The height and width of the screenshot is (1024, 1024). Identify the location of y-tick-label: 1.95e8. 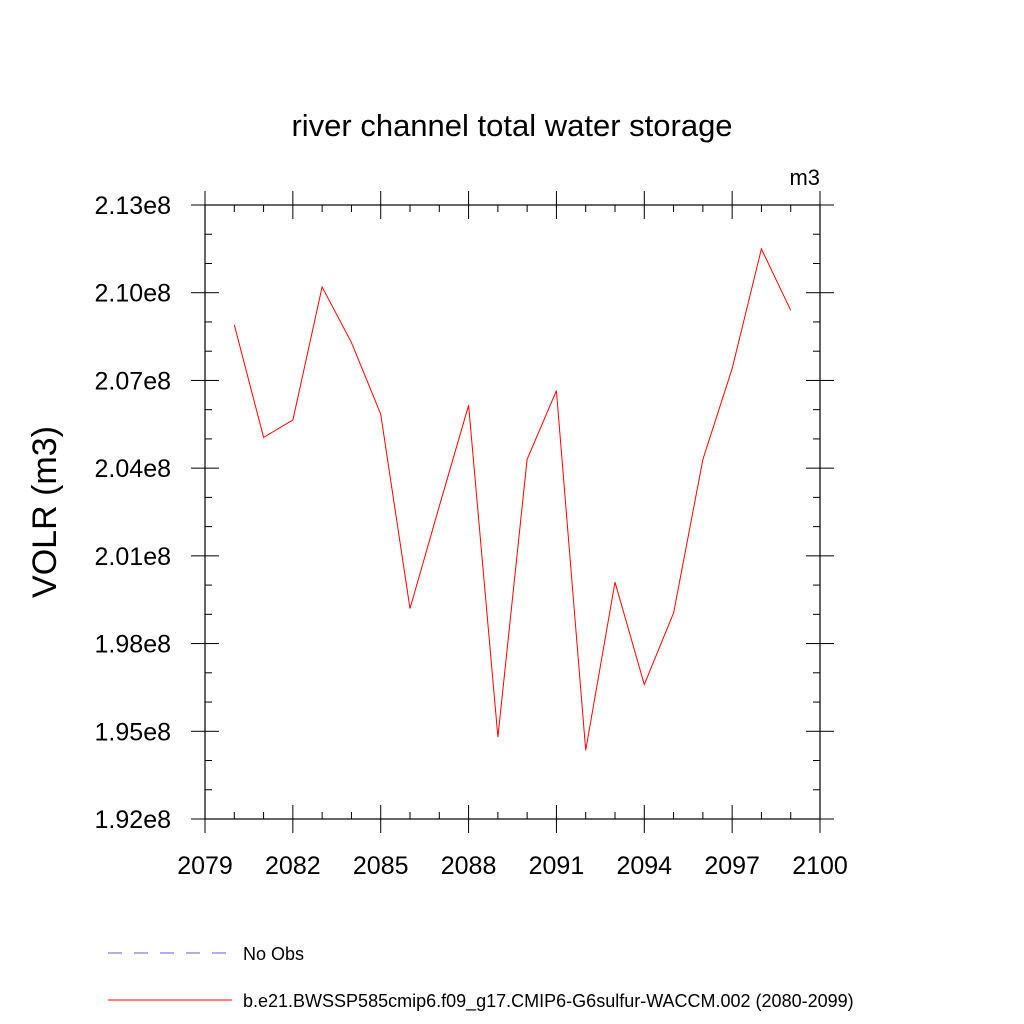
(133, 732).